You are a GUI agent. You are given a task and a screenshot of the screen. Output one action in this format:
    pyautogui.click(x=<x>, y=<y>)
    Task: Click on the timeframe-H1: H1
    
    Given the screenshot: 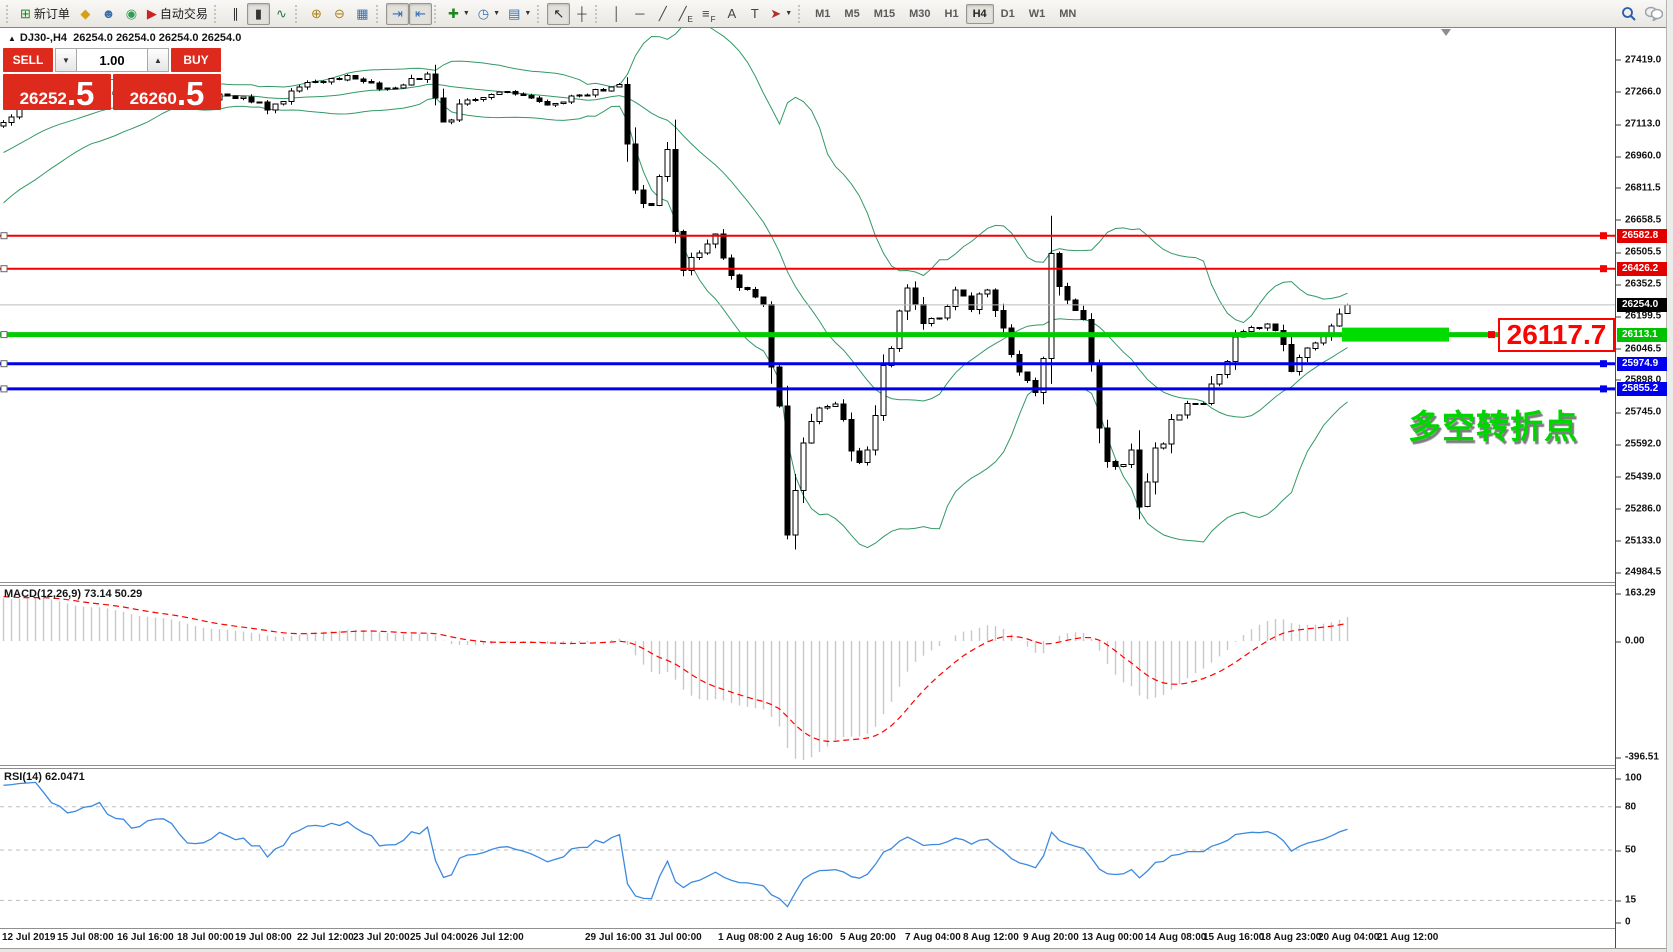 What is the action you would take?
    pyautogui.click(x=951, y=13)
    